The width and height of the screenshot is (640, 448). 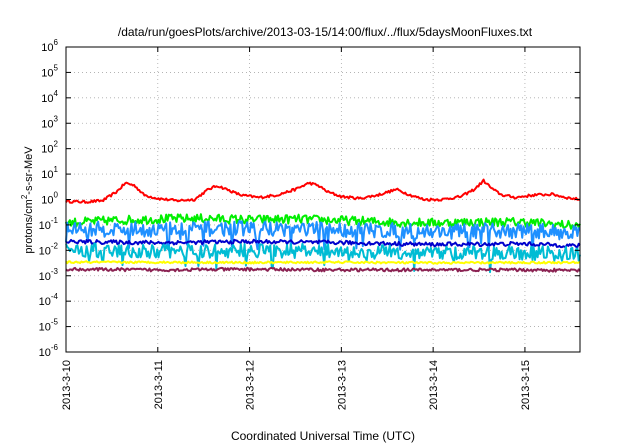 I want to click on y-tick-label: 10⁰, so click(x=49, y=199).